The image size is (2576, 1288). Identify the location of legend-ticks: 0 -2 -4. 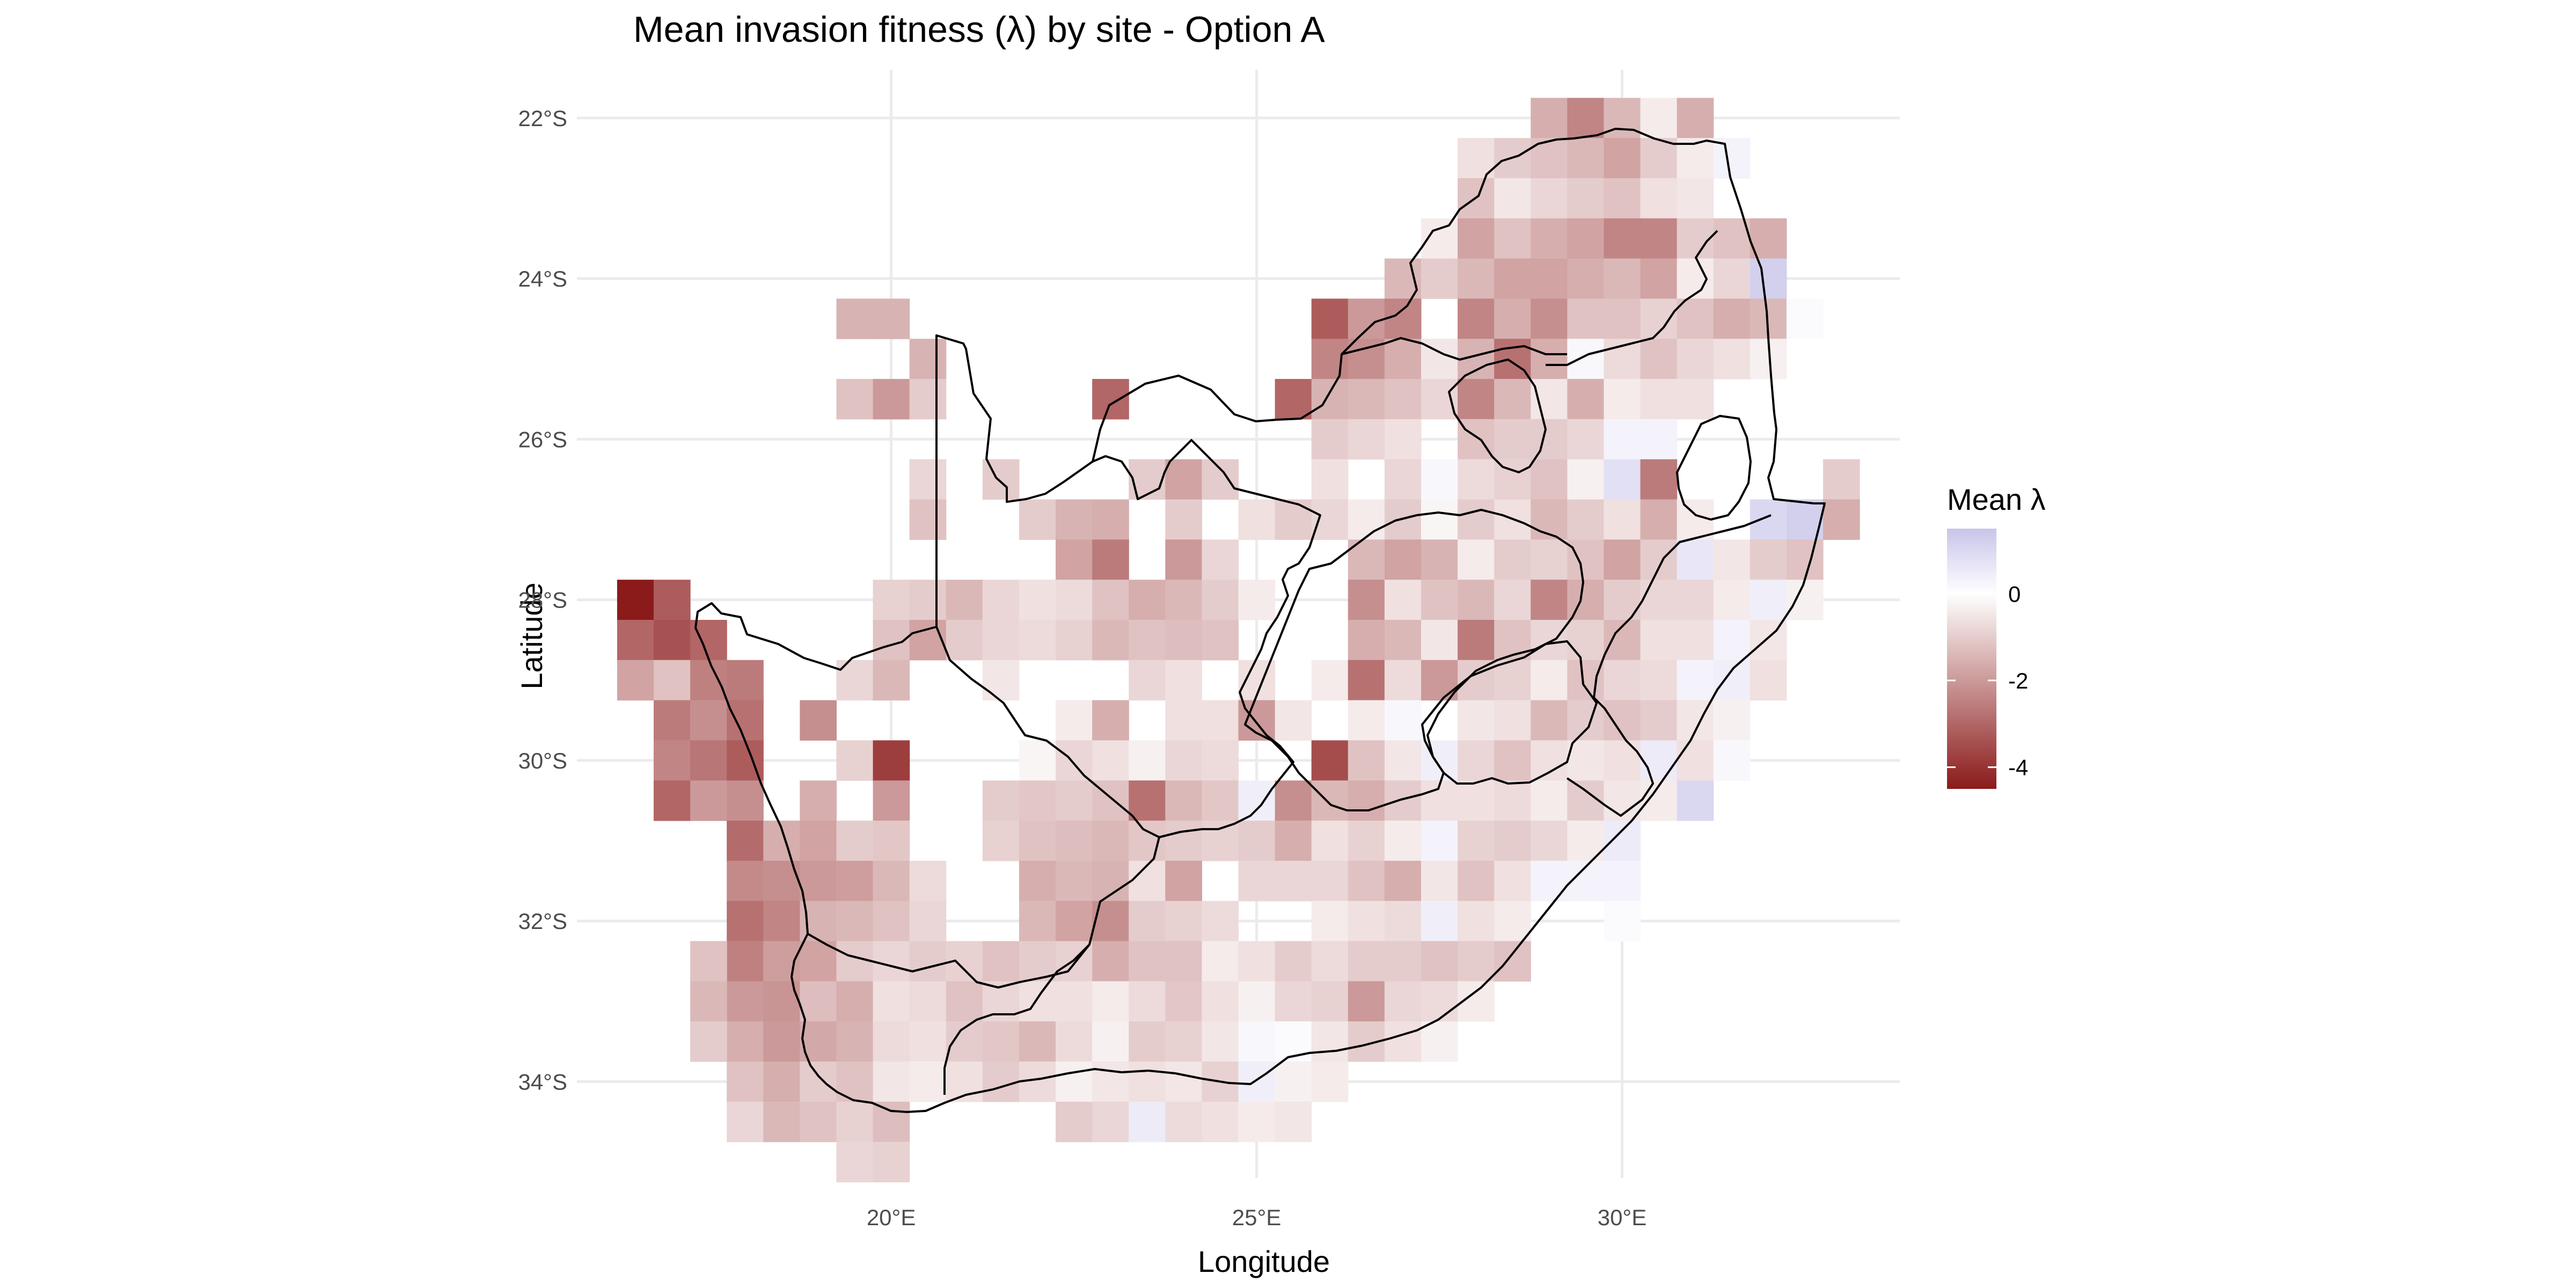
(1987, 680).